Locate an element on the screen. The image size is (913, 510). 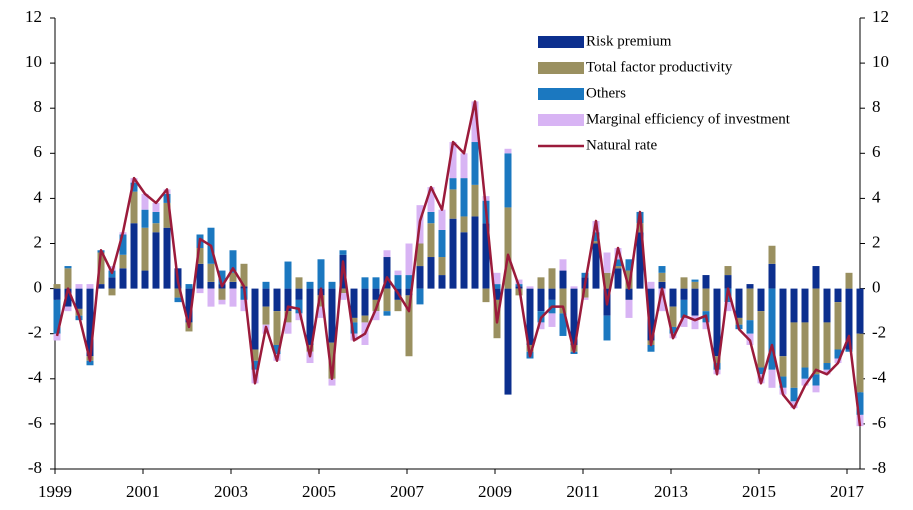
legend-swatch is located at coordinates (561, 42).